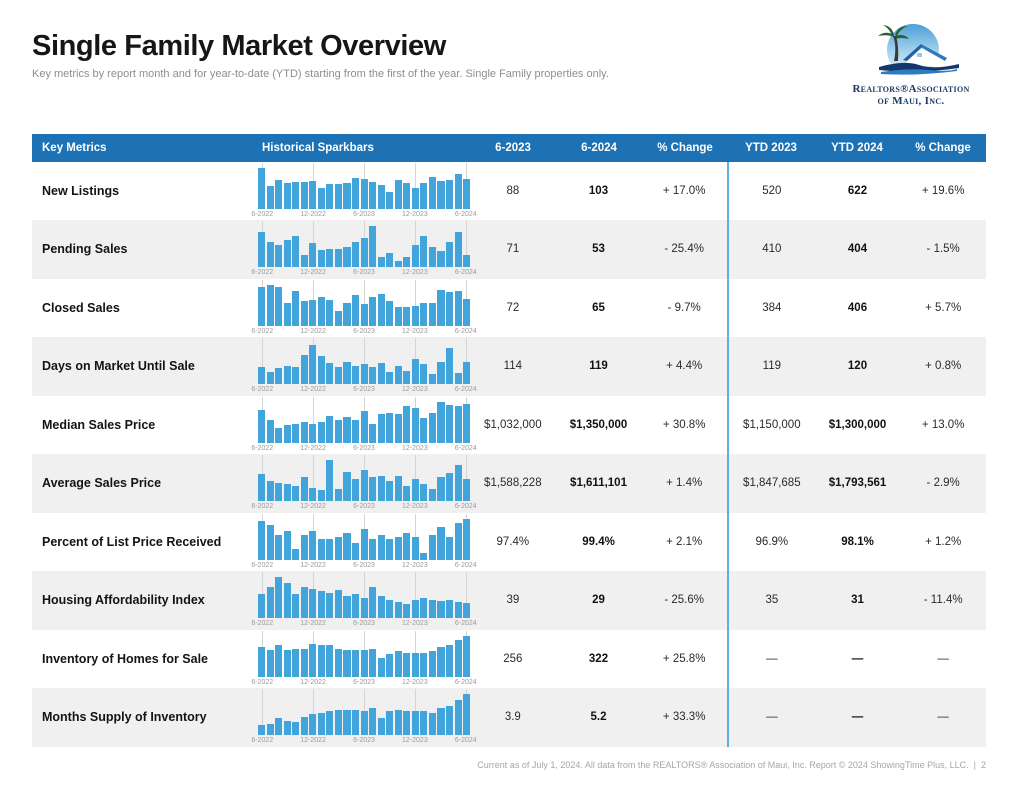  Describe the element at coordinates (684, 541) in the screenshot. I see `value-cell: + 2.1%` at that location.